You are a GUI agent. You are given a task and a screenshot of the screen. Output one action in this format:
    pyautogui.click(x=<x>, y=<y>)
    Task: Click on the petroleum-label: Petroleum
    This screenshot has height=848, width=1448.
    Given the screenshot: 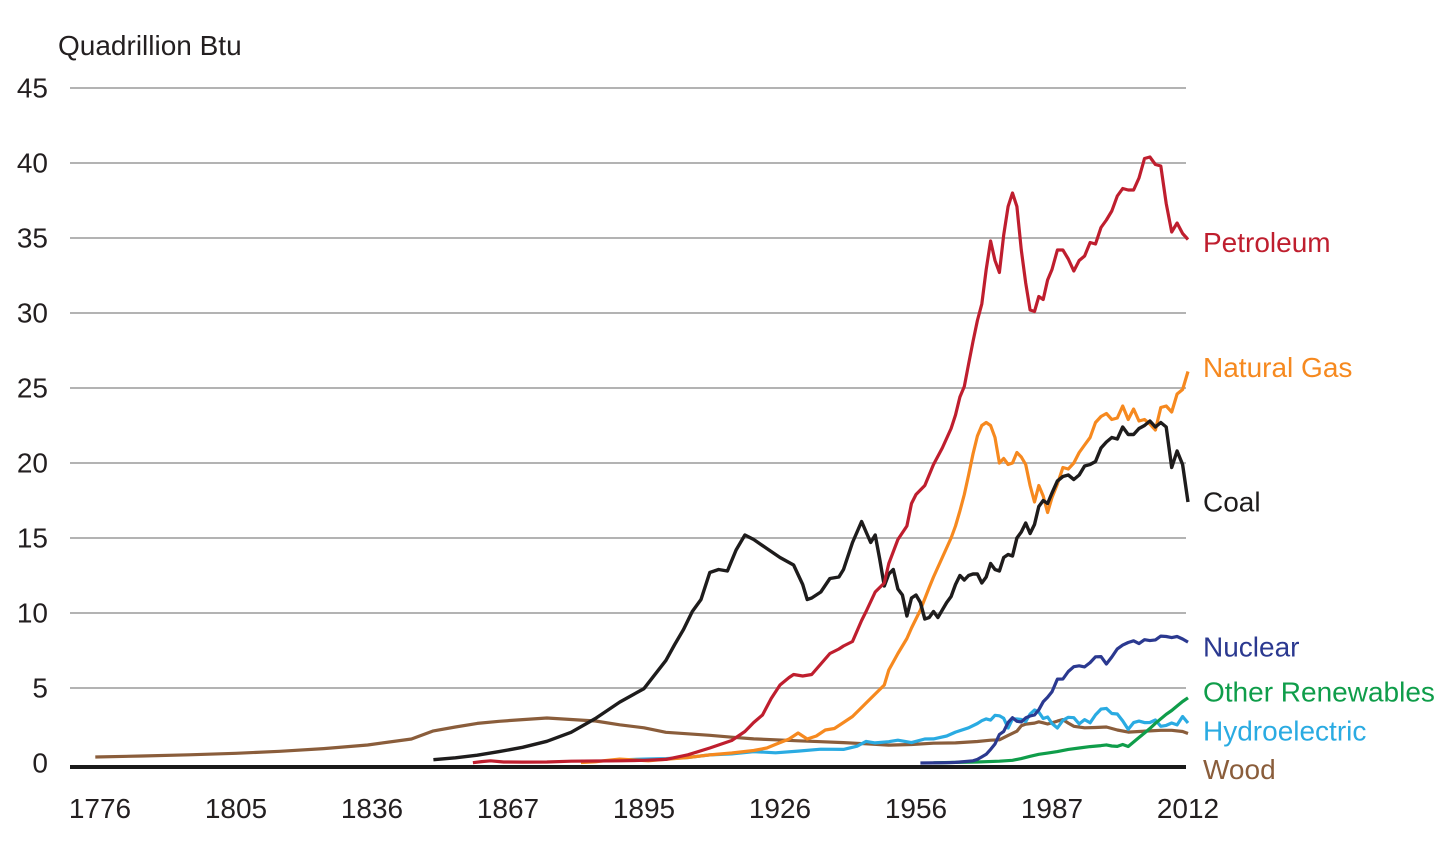 What is the action you would take?
    pyautogui.click(x=1267, y=242)
    